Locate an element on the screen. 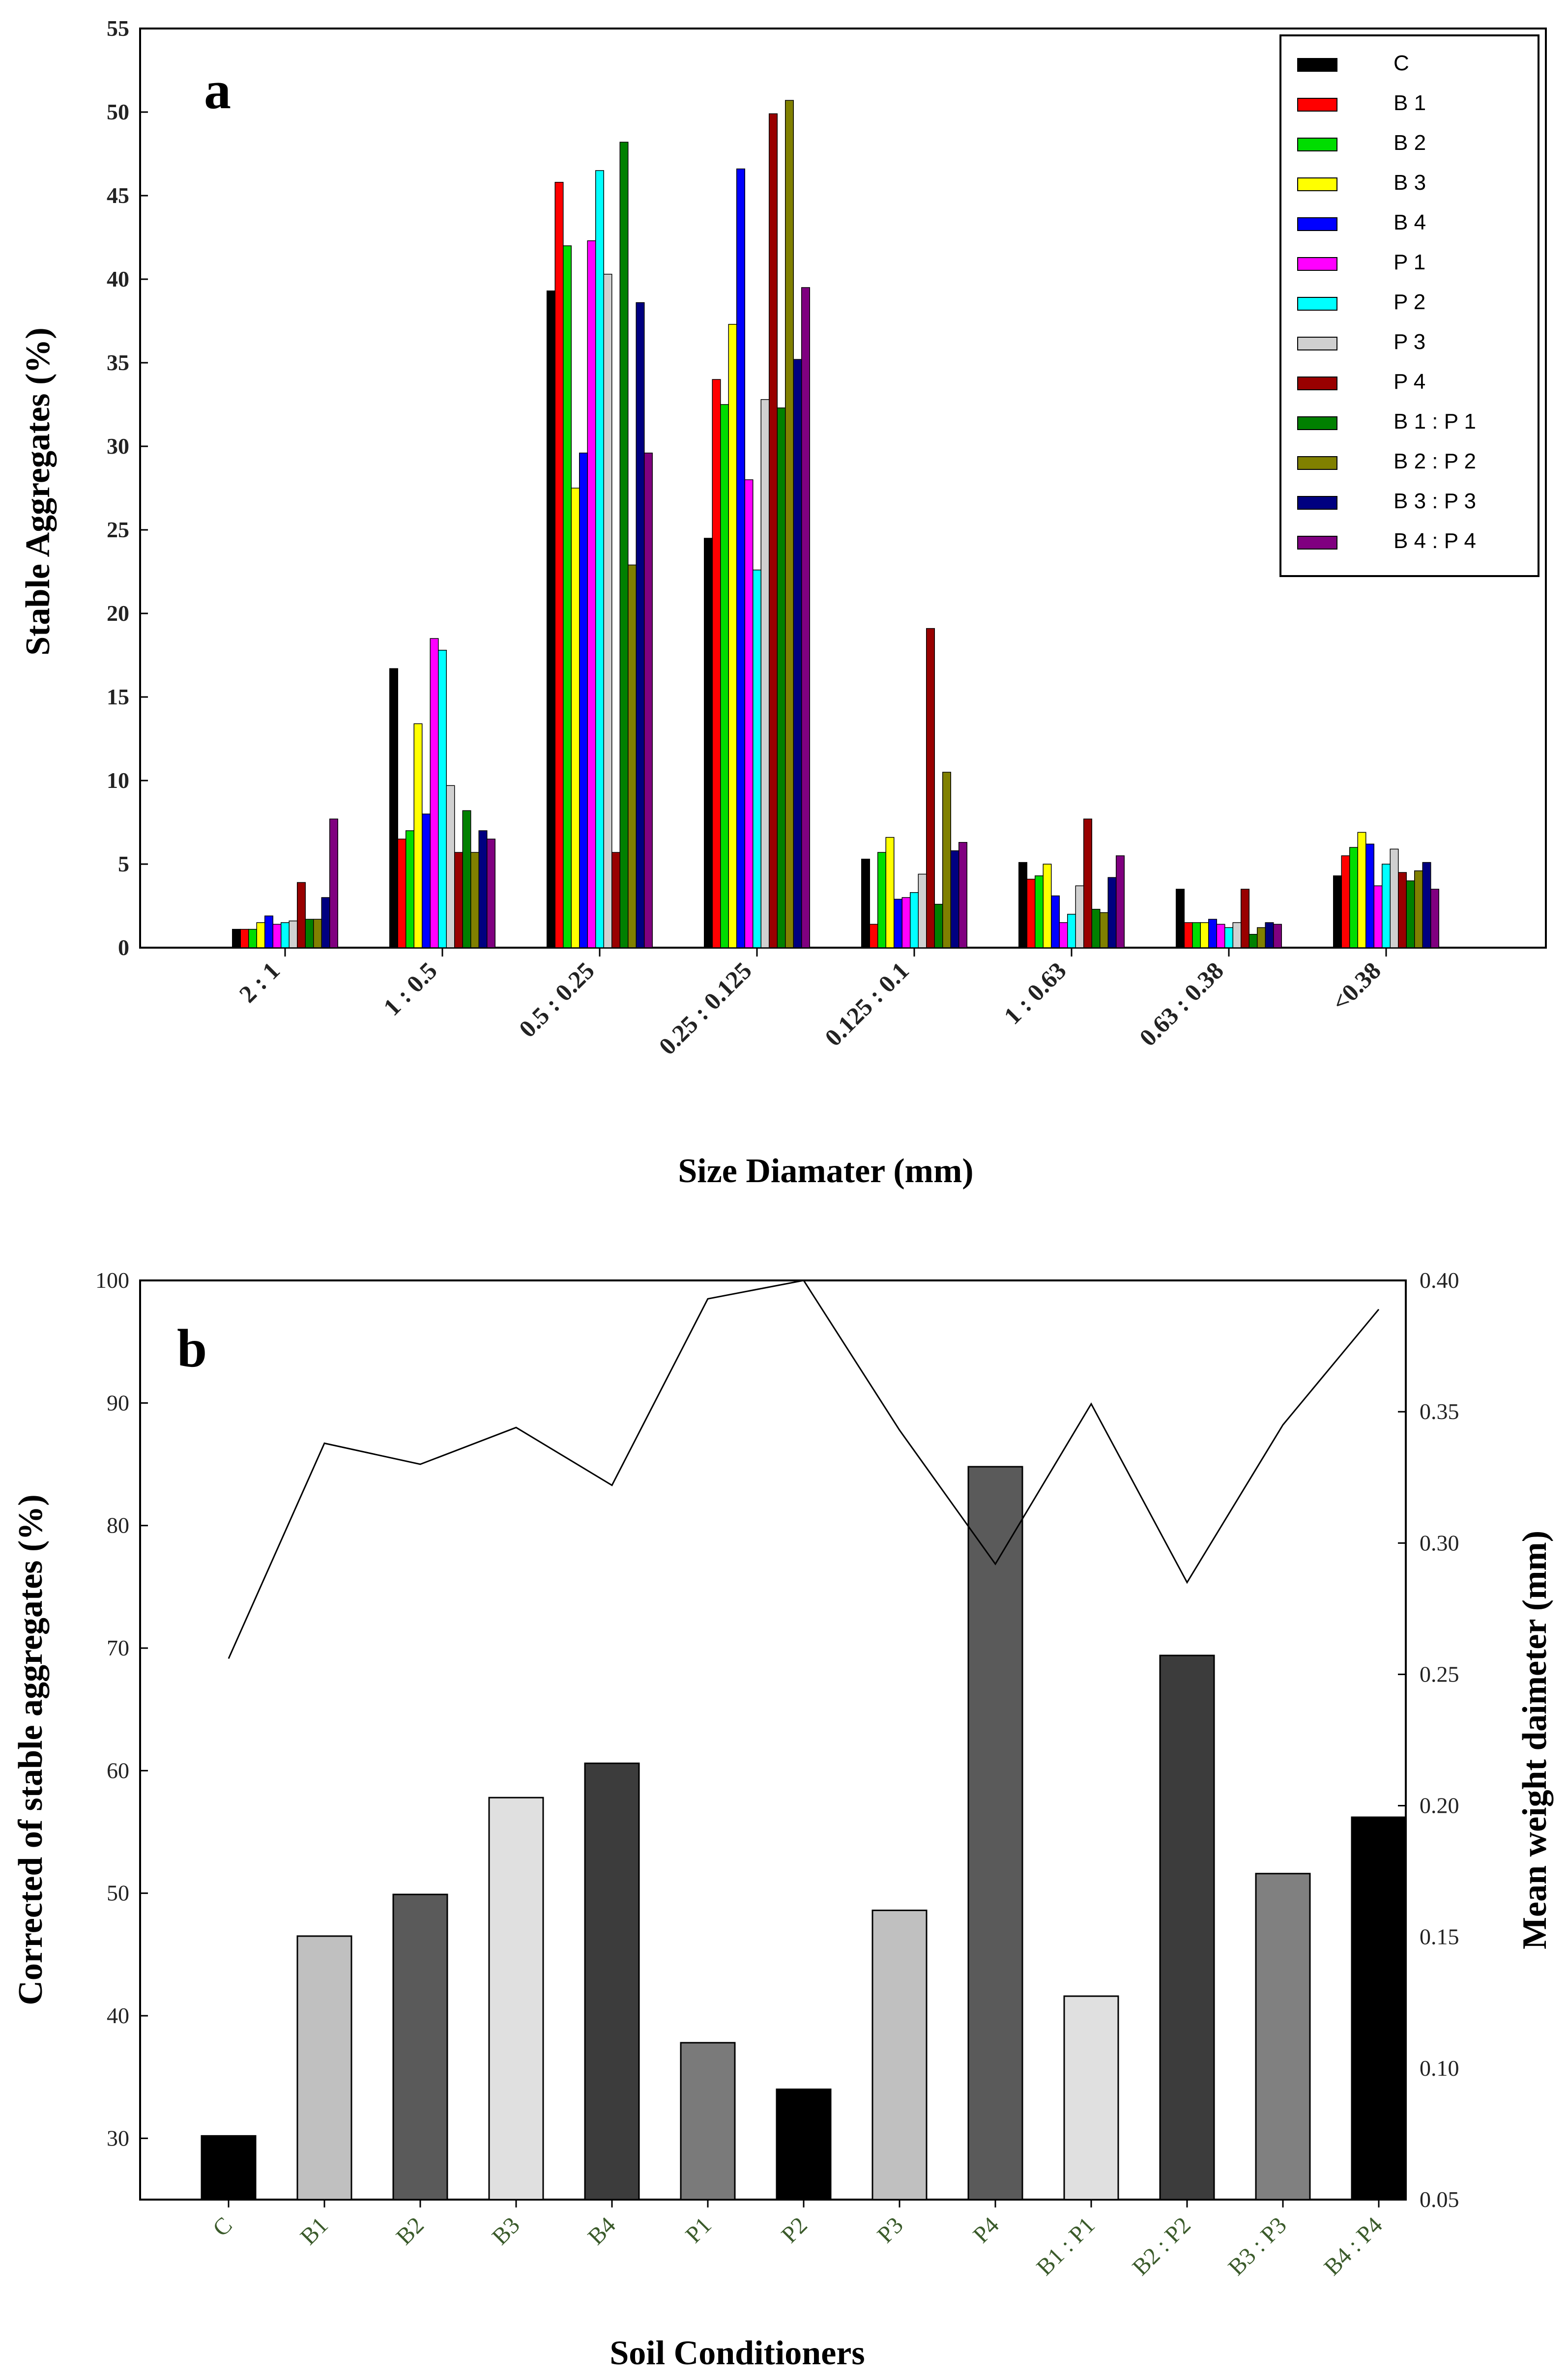 The width and height of the screenshot is (1568, 2379). chart-b-x-label: Soil Conditioners is located at coordinates (737, 2353).